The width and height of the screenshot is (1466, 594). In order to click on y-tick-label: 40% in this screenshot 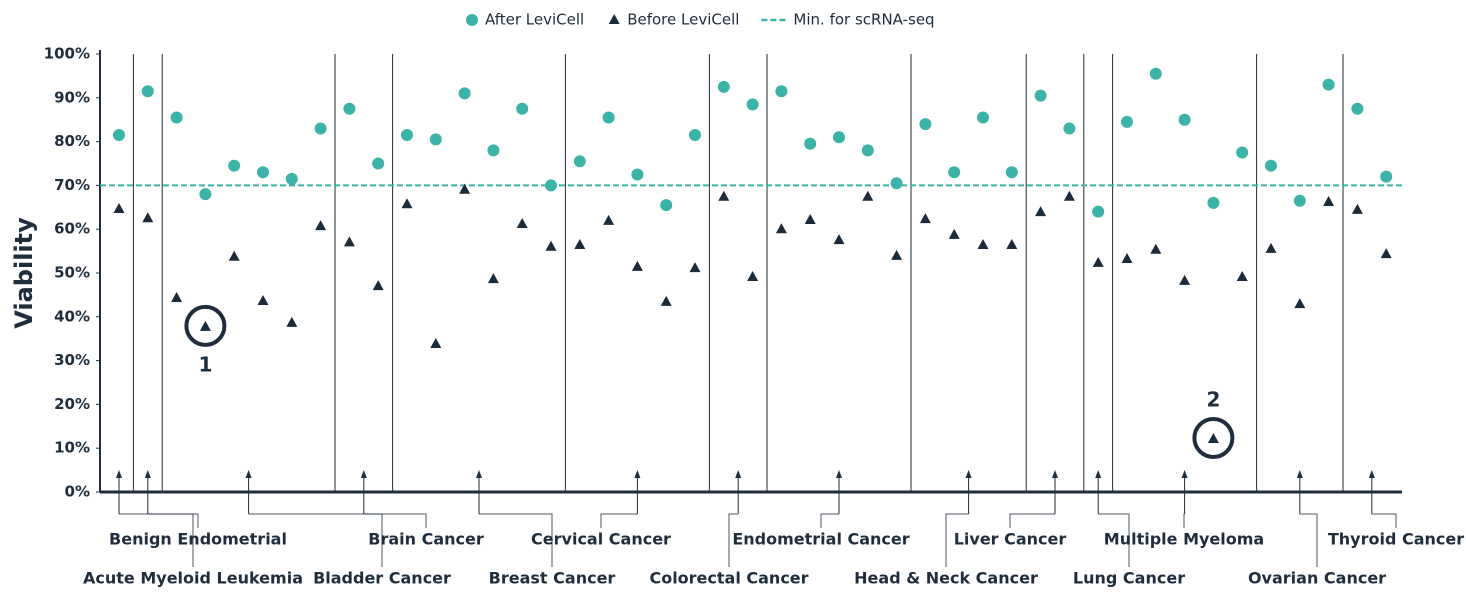, I will do `click(72, 316)`.